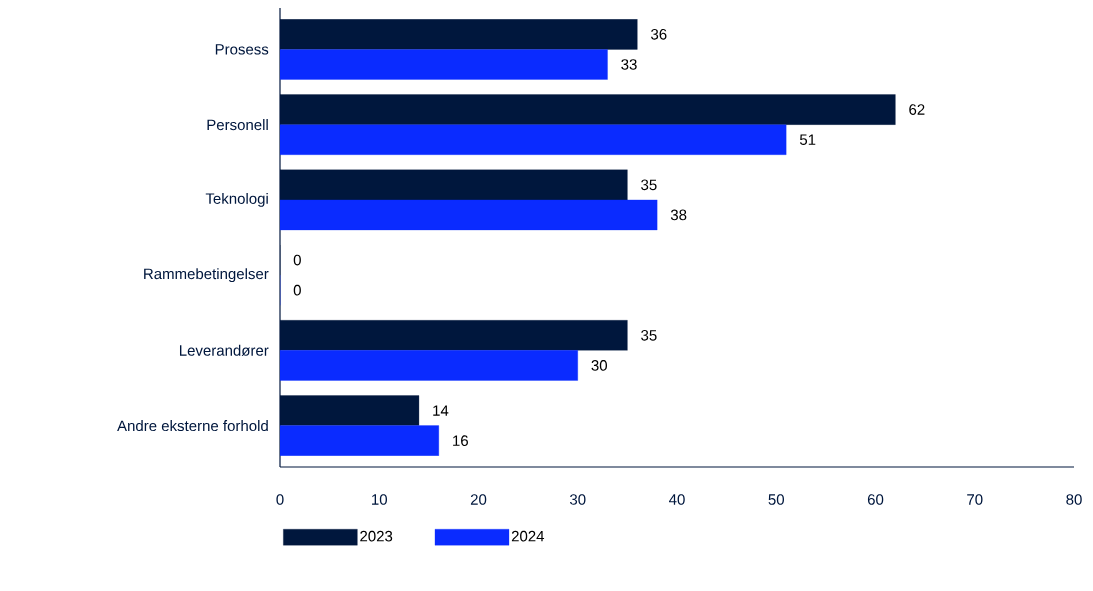  Describe the element at coordinates (376, 536) in the screenshot. I see `legend-label: 2023` at that location.